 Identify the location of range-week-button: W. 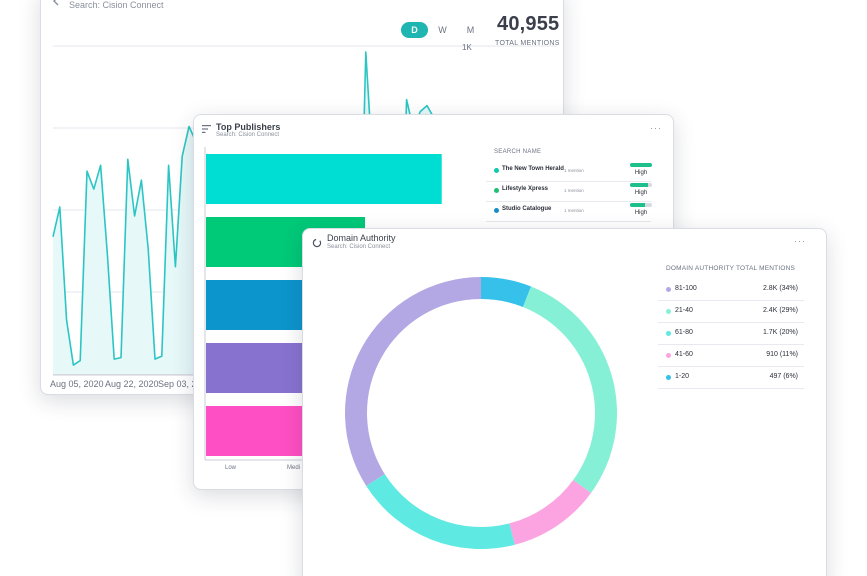
(442, 30).